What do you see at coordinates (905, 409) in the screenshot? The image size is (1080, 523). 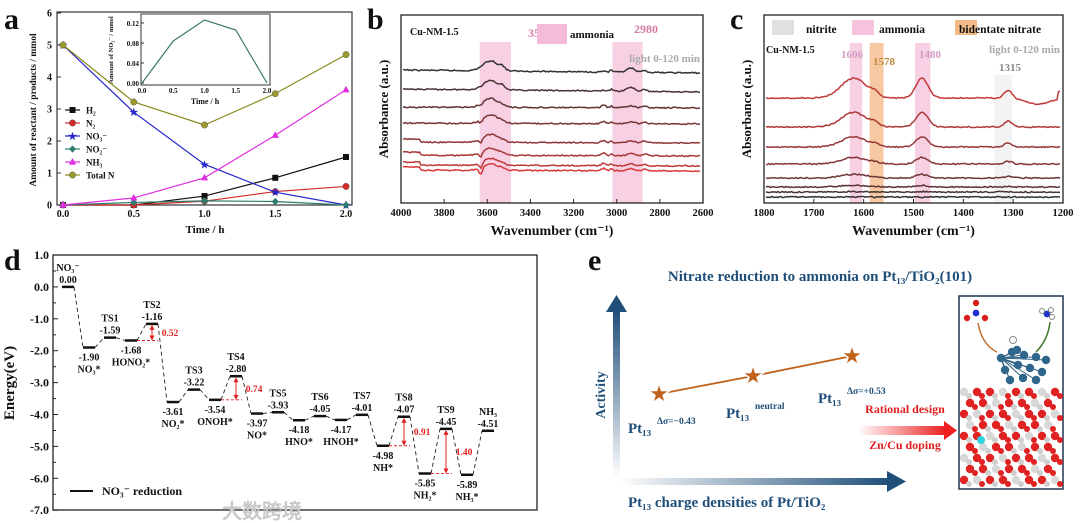 I see `arrow-label-rational-design: Rational design` at bounding box center [905, 409].